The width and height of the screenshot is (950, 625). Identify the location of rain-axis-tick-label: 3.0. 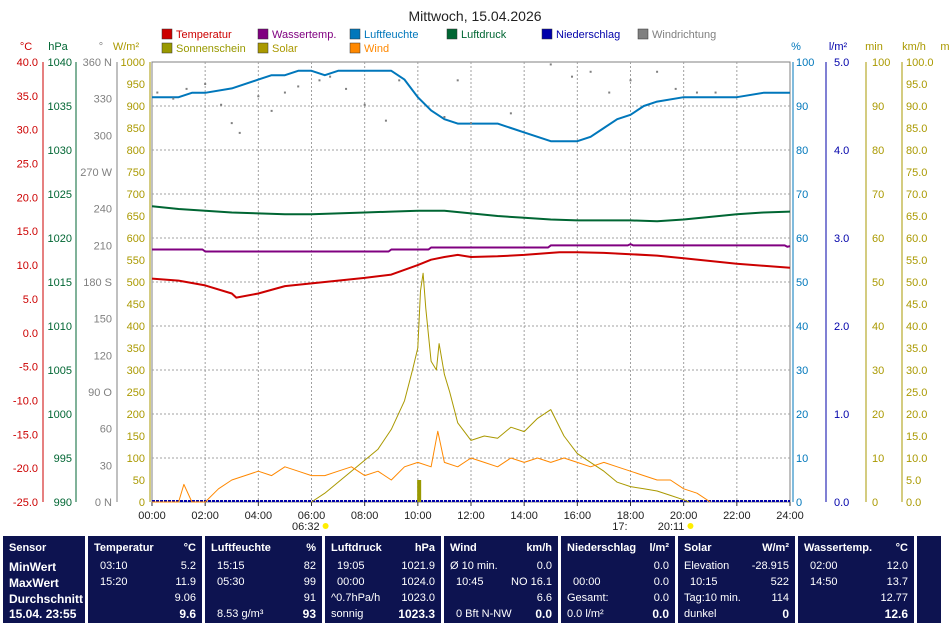
(841, 239).